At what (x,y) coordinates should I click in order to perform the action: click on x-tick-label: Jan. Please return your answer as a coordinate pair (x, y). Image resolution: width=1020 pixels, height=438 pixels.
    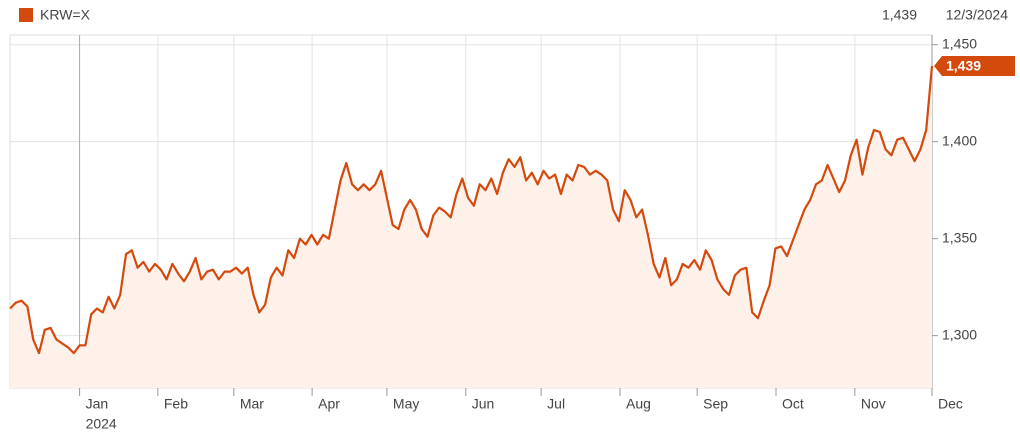
    Looking at the image, I should click on (97, 404).